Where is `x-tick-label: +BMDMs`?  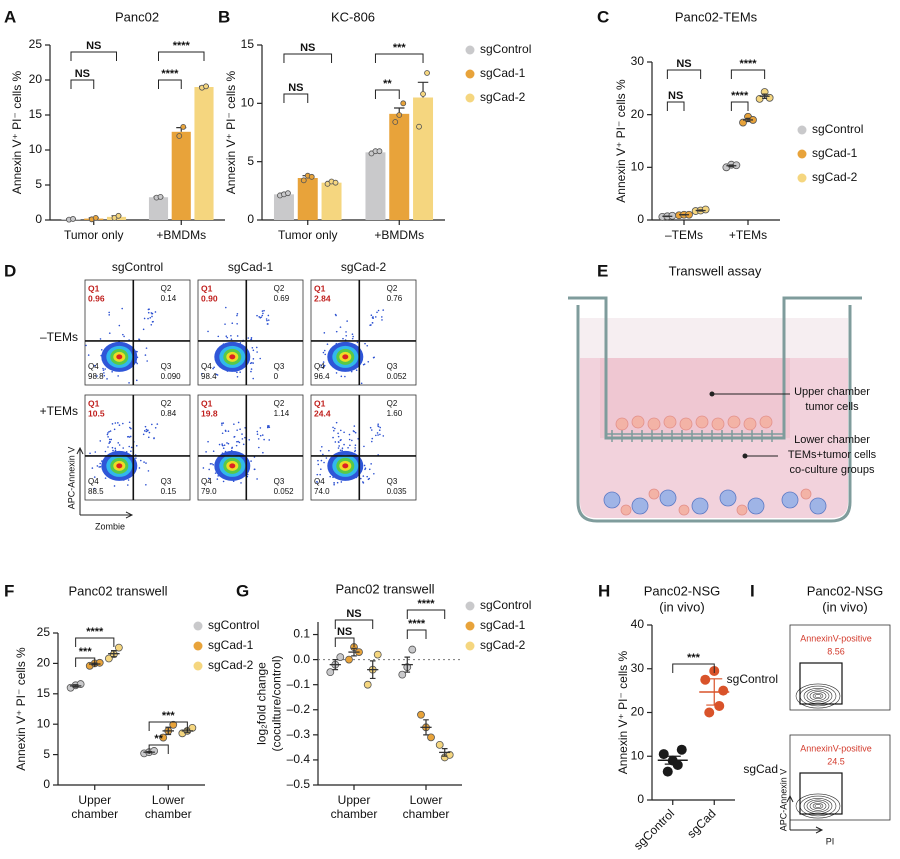 x-tick-label: +BMDMs is located at coordinates (399, 235).